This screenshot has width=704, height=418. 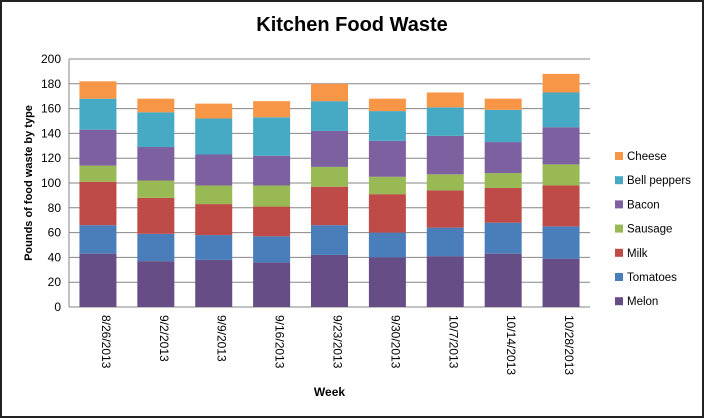 What do you see at coordinates (164, 338) in the screenshot?
I see `x-tick-label: 9/2/2013` at bounding box center [164, 338].